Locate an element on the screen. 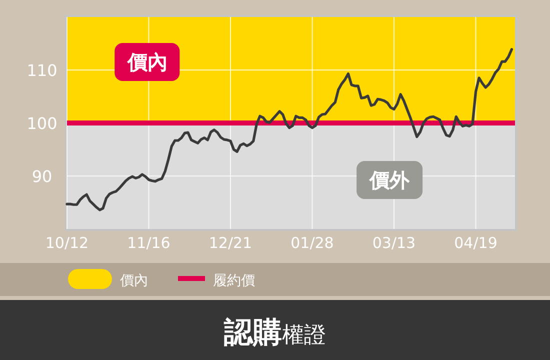 This screenshot has width=550, height=360. y-tick-label: 90 is located at coordinates (42, 176).